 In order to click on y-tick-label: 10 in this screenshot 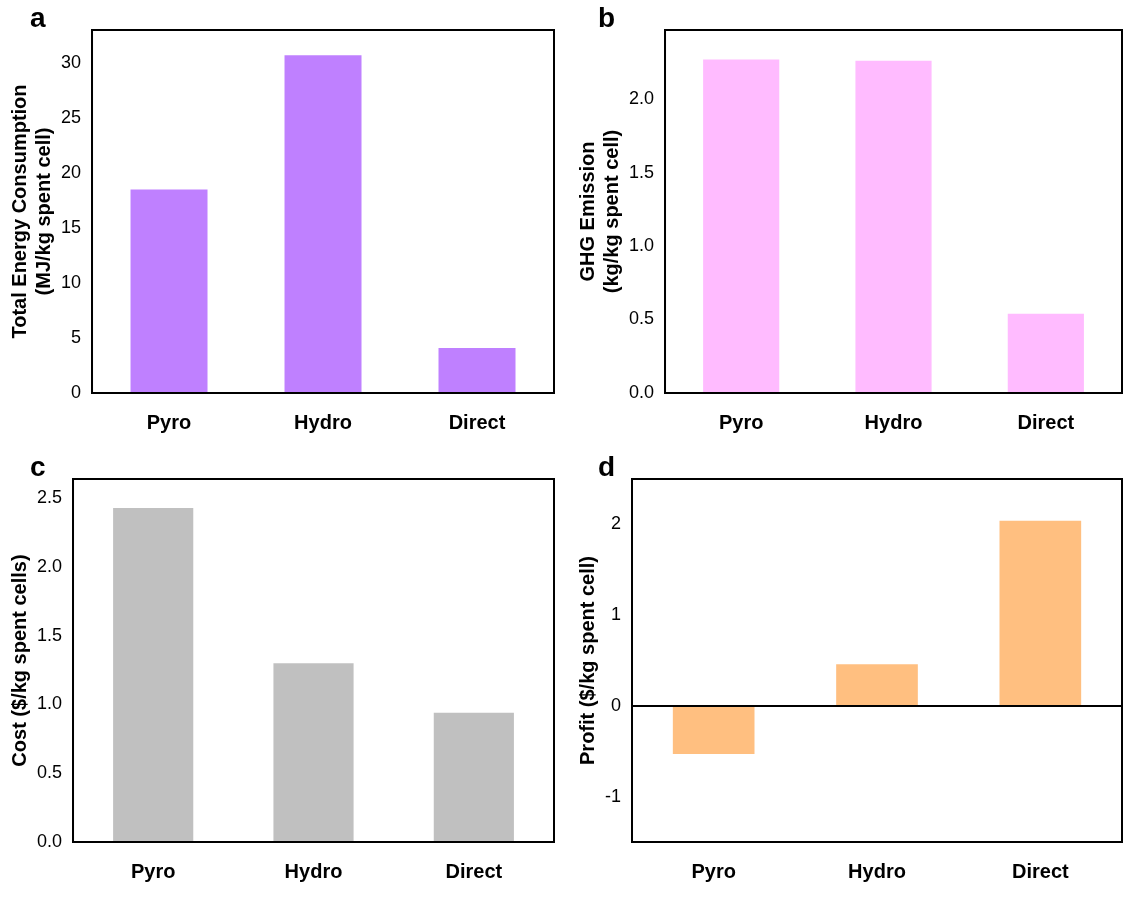, I will do `click(71, 281)`.